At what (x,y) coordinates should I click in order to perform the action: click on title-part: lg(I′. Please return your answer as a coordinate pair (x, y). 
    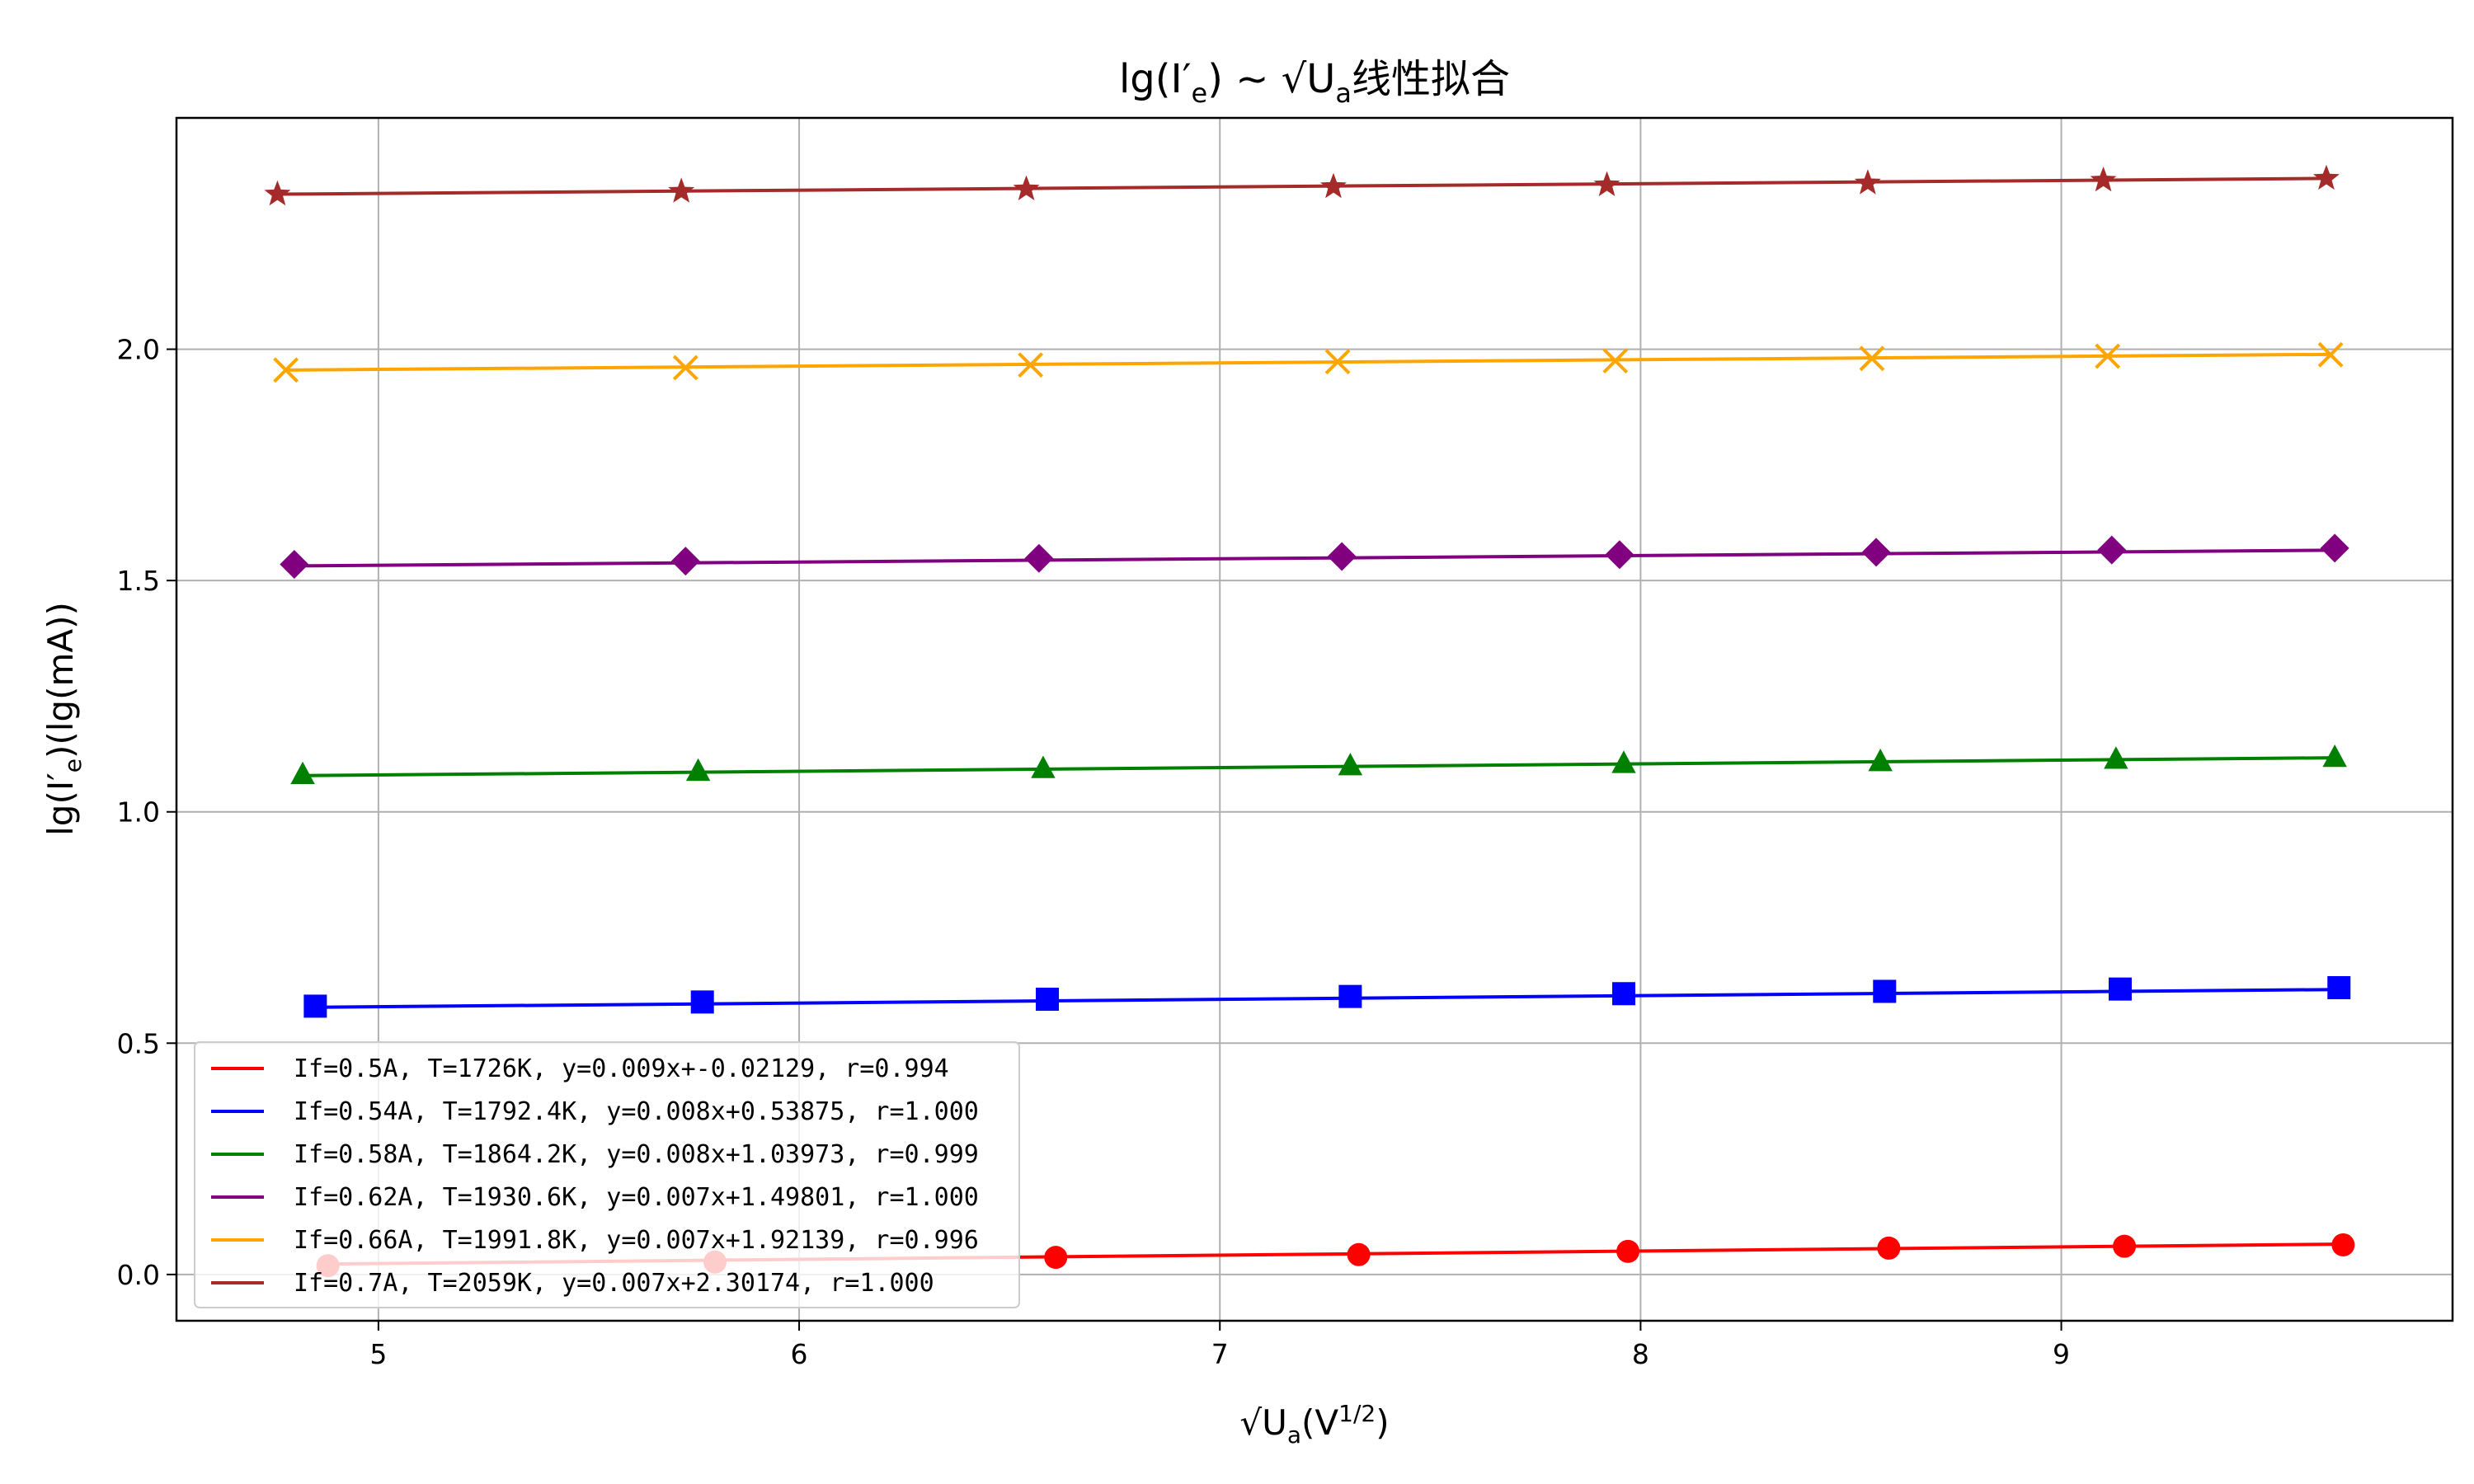
    Looking at the image, I should click on (1155, 79).